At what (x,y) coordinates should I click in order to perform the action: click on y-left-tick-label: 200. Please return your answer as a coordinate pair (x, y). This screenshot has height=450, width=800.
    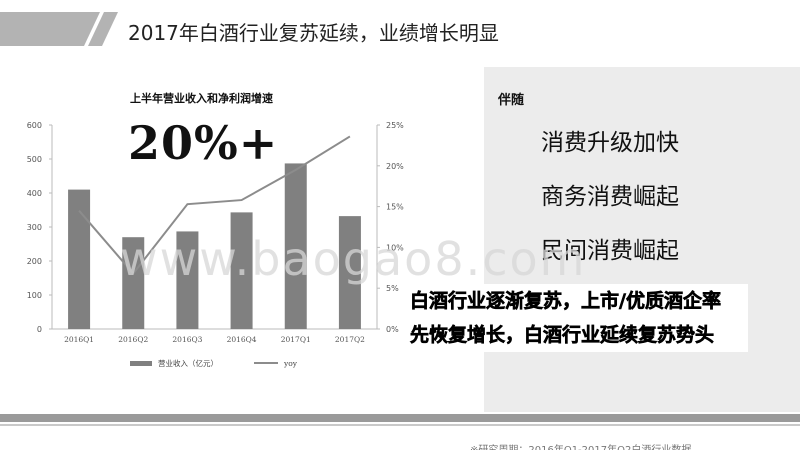
    Looking at the image, I should click on (34, 261).